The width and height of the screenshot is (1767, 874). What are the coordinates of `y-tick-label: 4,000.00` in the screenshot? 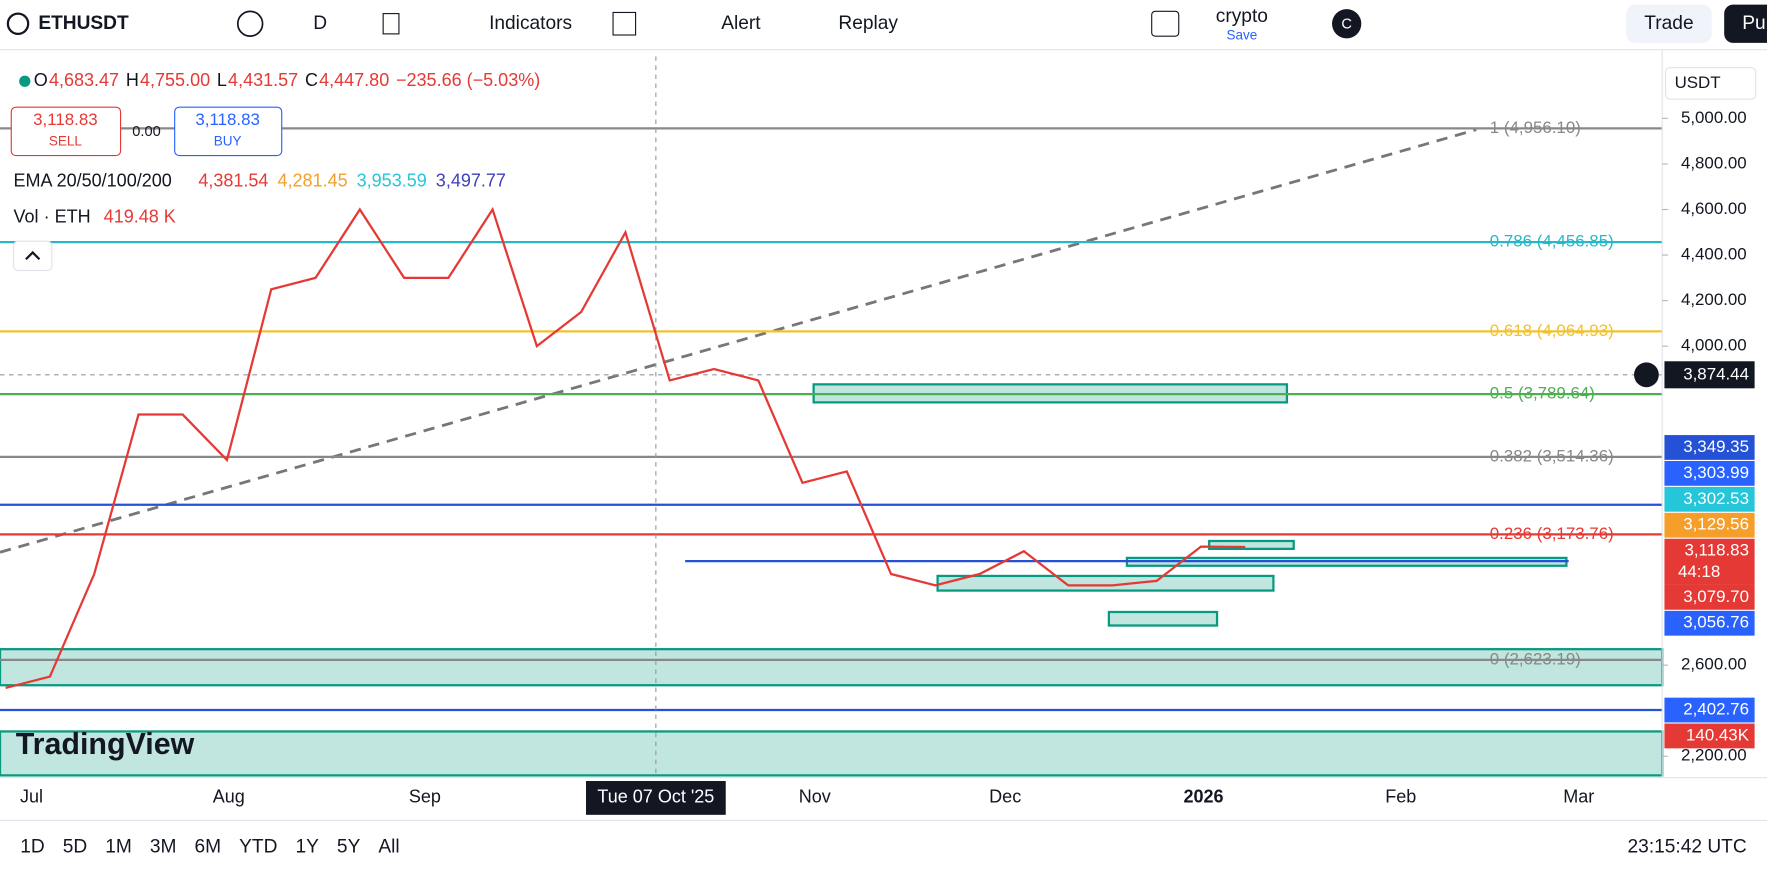 It's located at (1714, 345).